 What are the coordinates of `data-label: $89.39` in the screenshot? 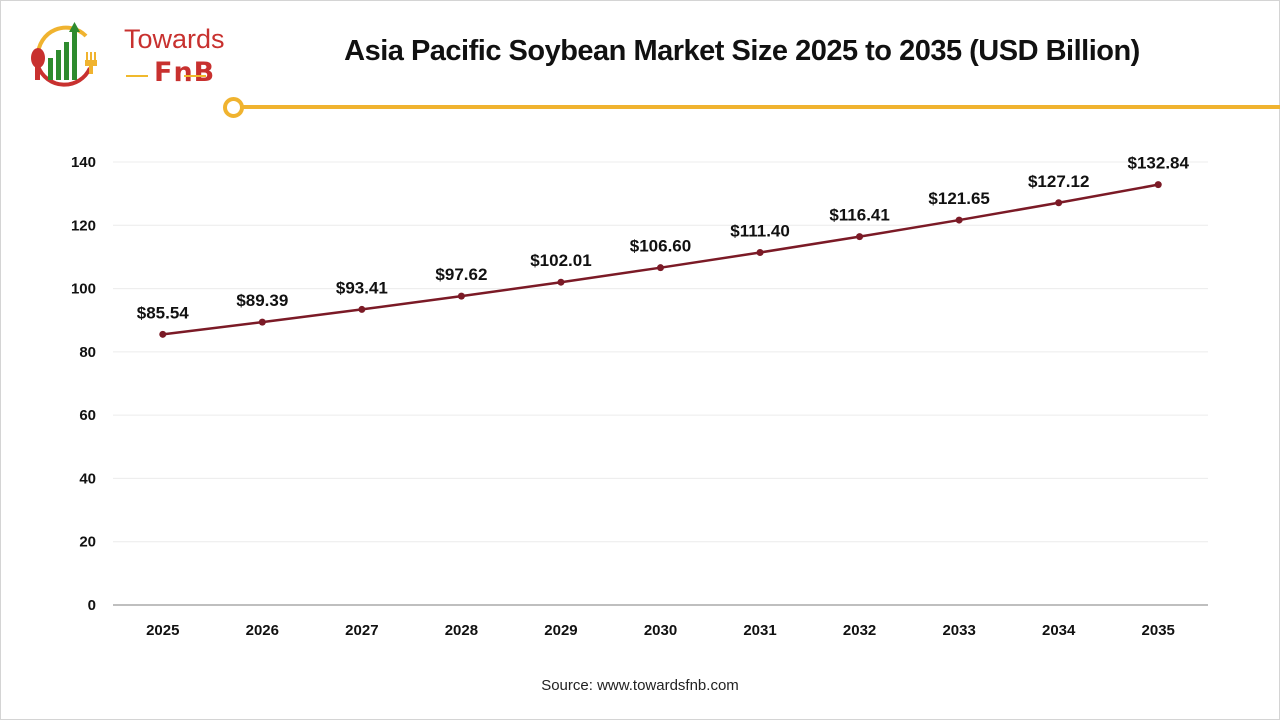 It's located at (262, 300).